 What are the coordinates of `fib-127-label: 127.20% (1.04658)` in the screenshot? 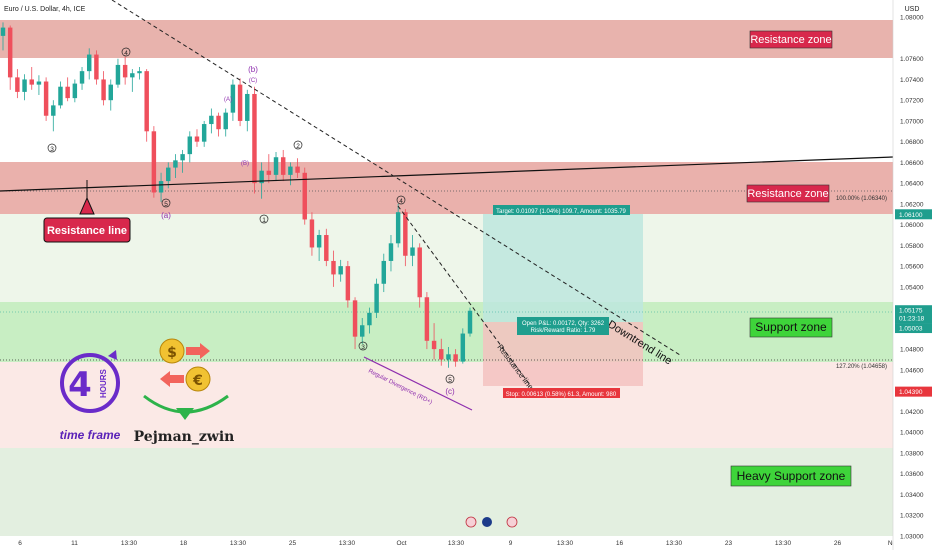 It's located at (861, 367).